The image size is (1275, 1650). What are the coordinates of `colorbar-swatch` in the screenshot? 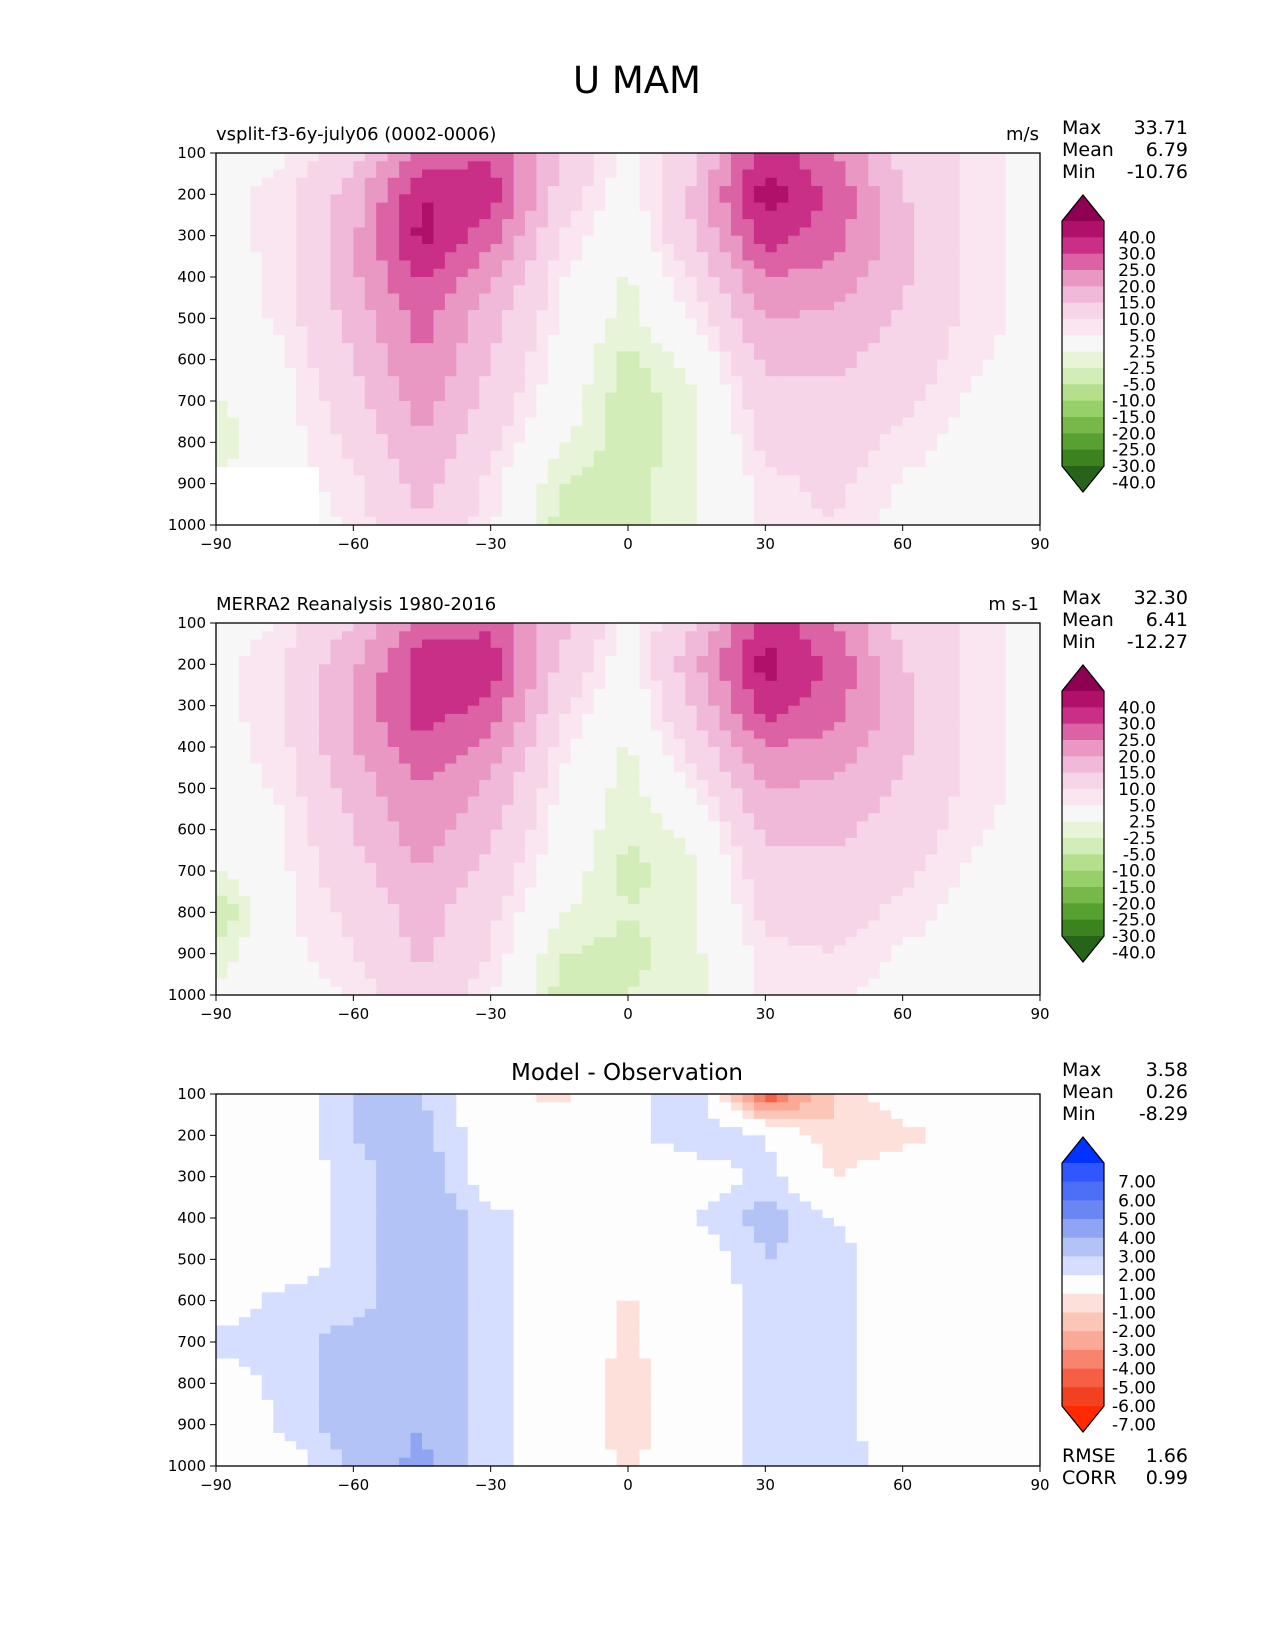 It's located at (1083, 278).